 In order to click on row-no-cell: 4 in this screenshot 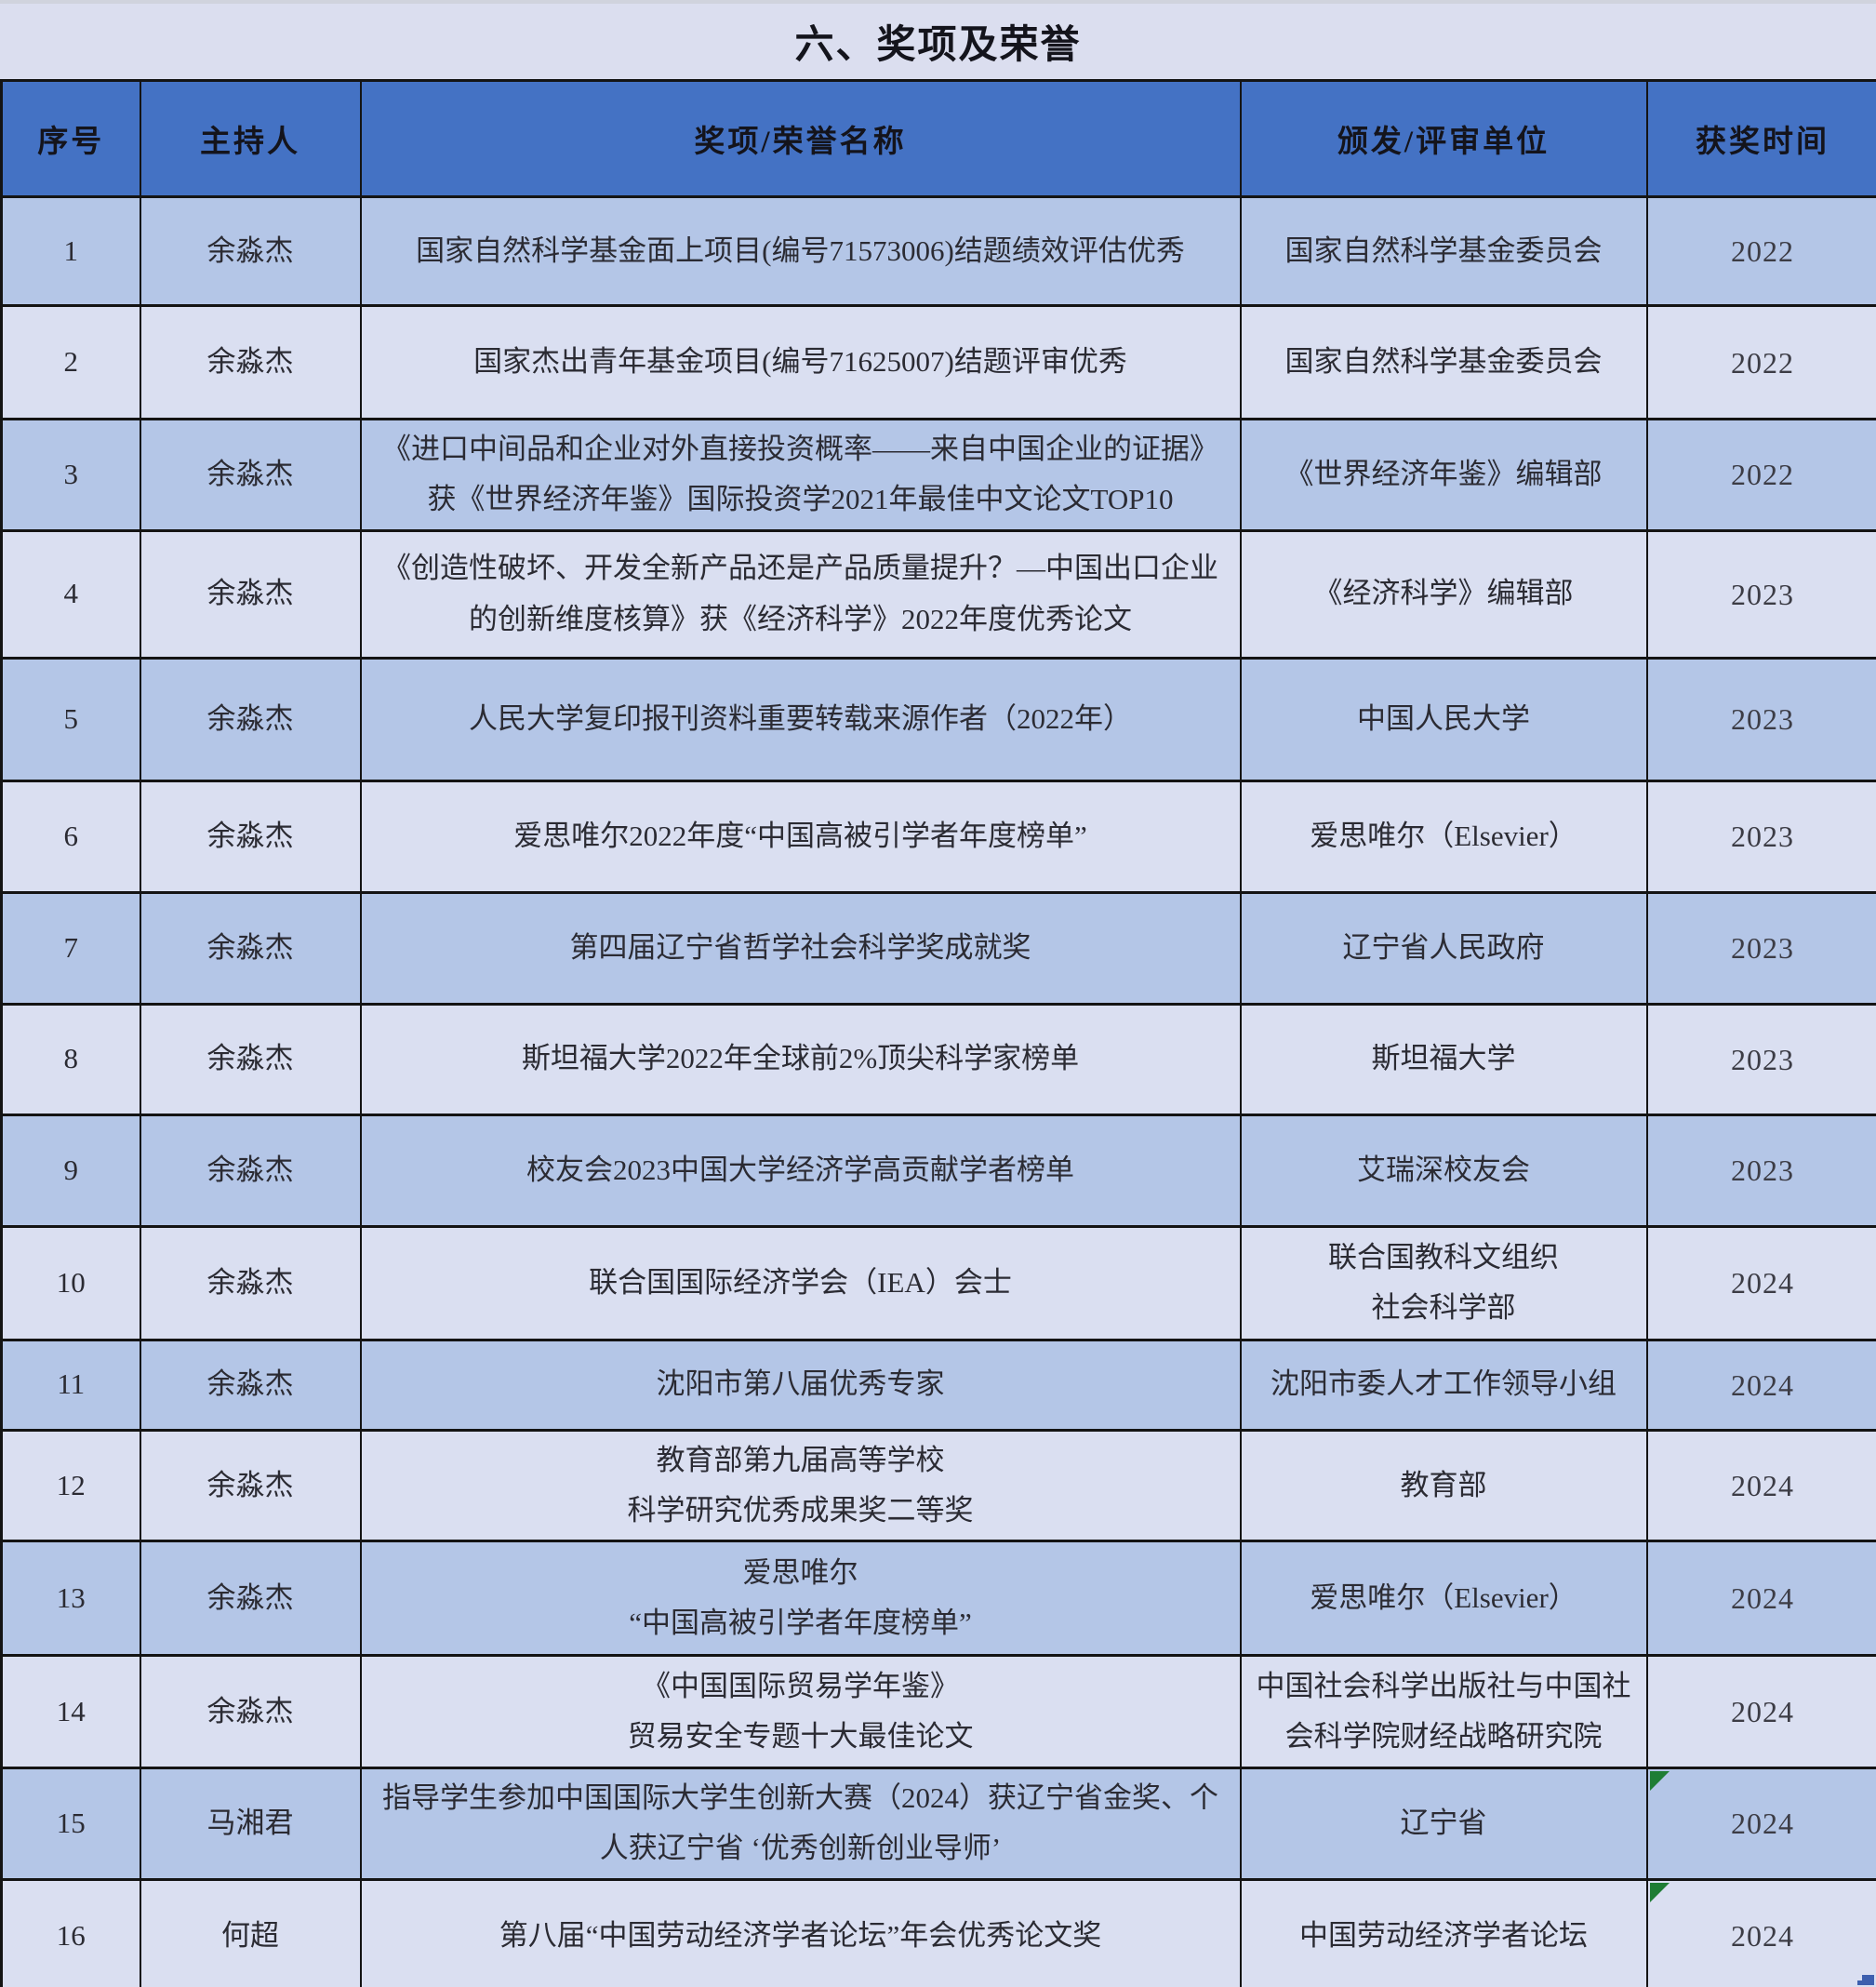, I will do `click(70, 594)`.